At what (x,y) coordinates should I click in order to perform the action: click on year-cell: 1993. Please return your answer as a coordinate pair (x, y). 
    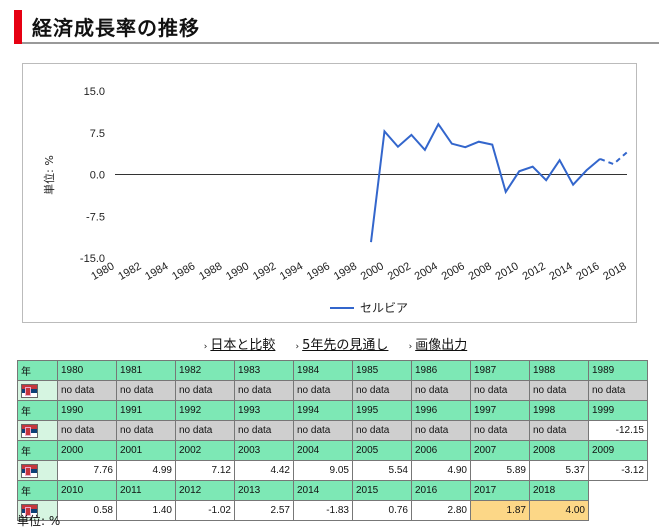
    Looking at the image, I should click on (264, 410).